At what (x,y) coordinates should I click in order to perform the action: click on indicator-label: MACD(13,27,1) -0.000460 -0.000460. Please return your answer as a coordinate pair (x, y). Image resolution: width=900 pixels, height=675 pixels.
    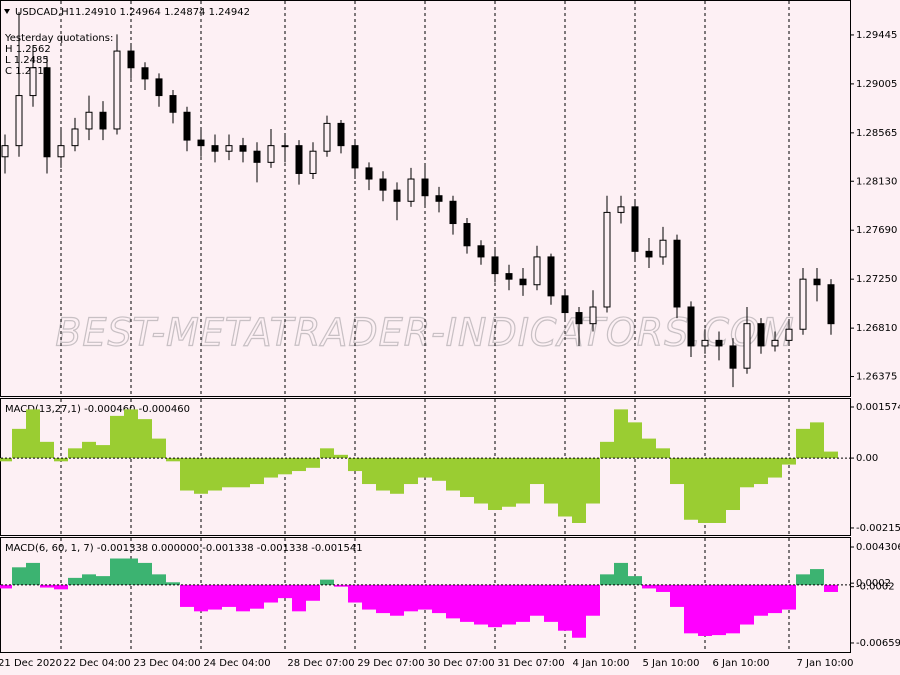
    Looking at the image, I should click on (97, 409).